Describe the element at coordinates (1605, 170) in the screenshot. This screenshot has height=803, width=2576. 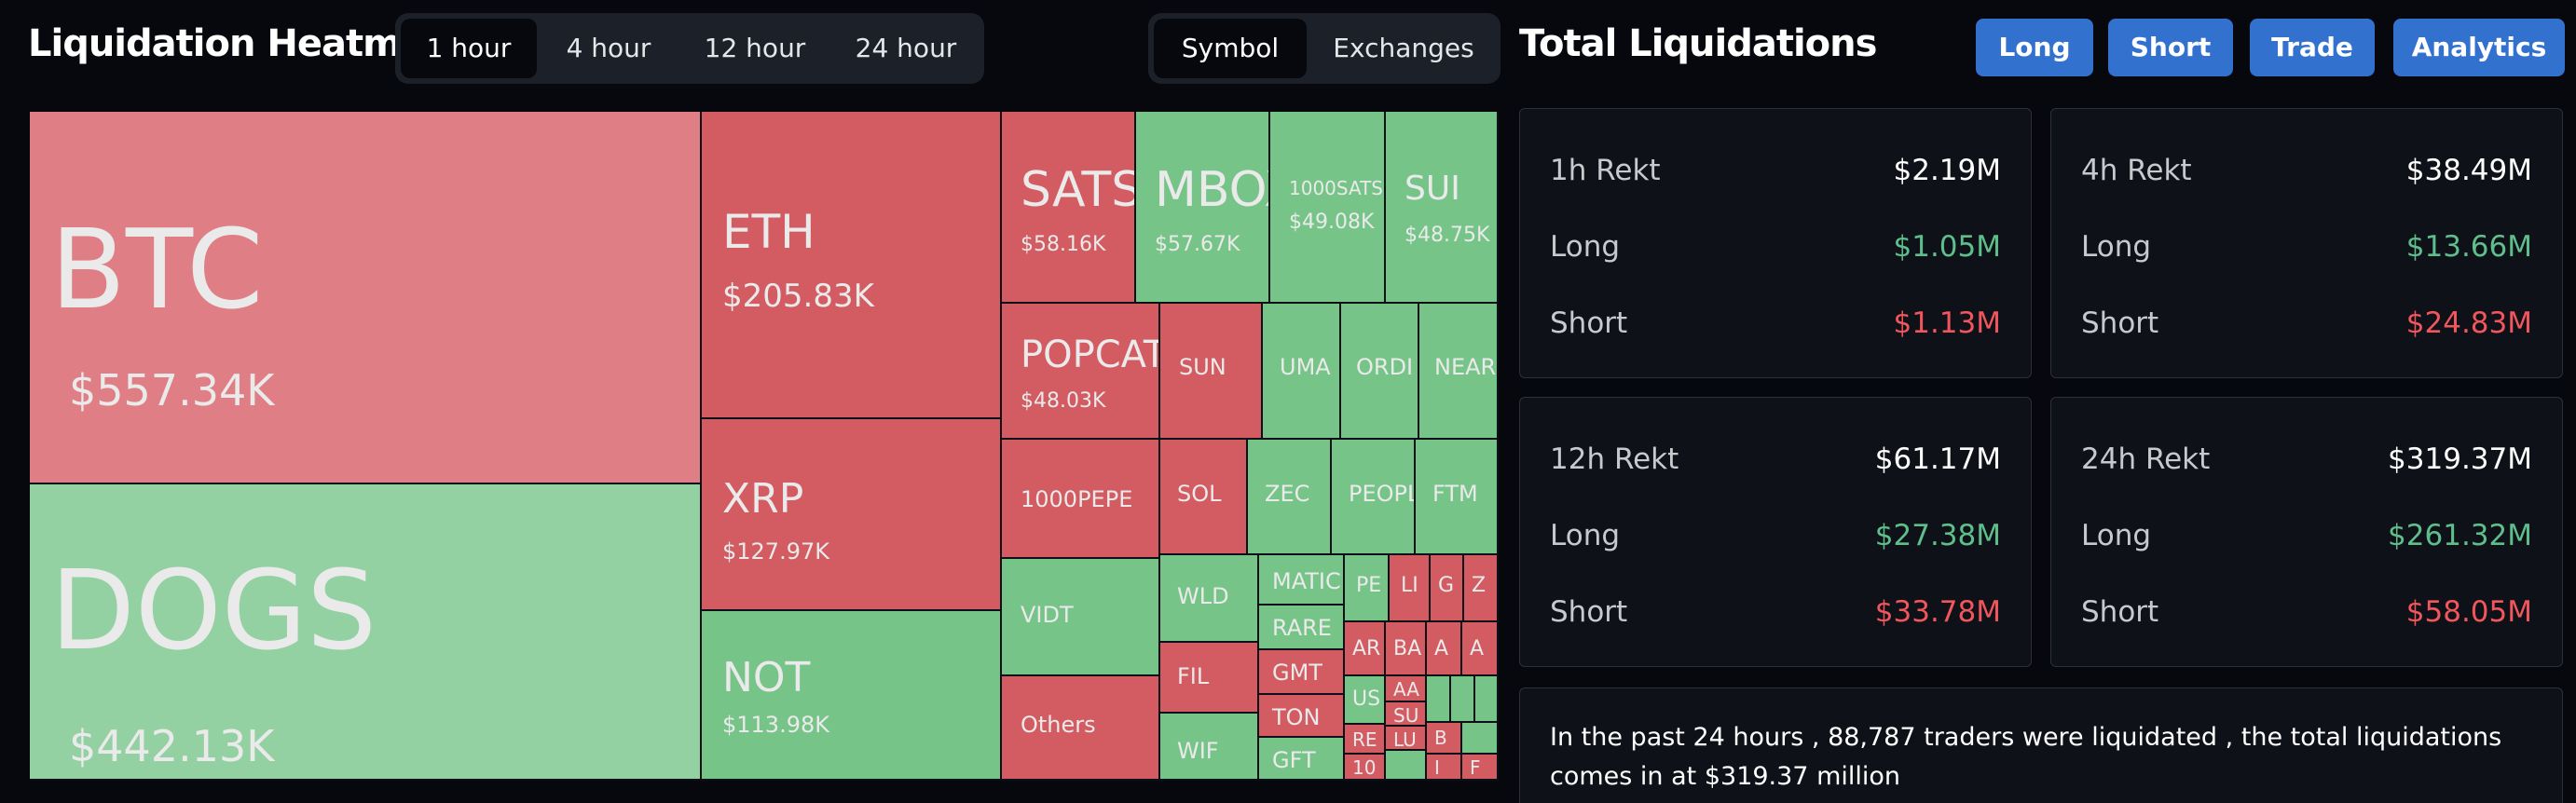
I see `rekt-card-label: 1h Rekt` at that location.